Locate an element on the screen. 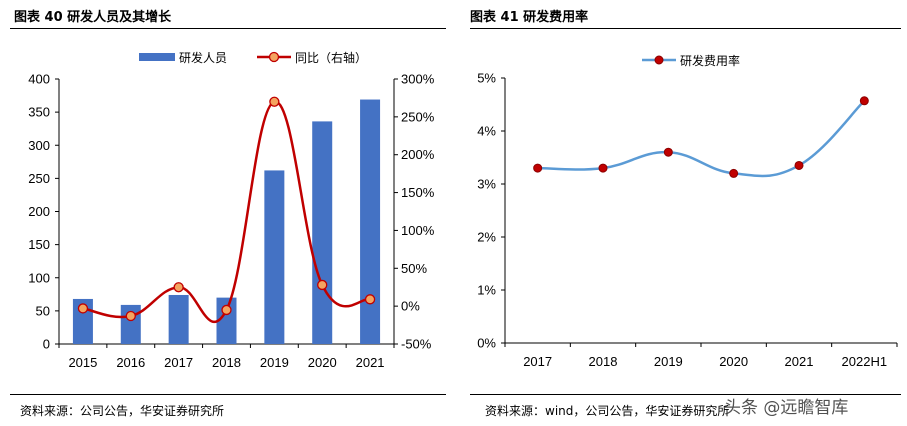 Image resolution: width=907 pixels, height=426 pixels. y-right-tick-label: 0% is located at coordinates (410, 306).